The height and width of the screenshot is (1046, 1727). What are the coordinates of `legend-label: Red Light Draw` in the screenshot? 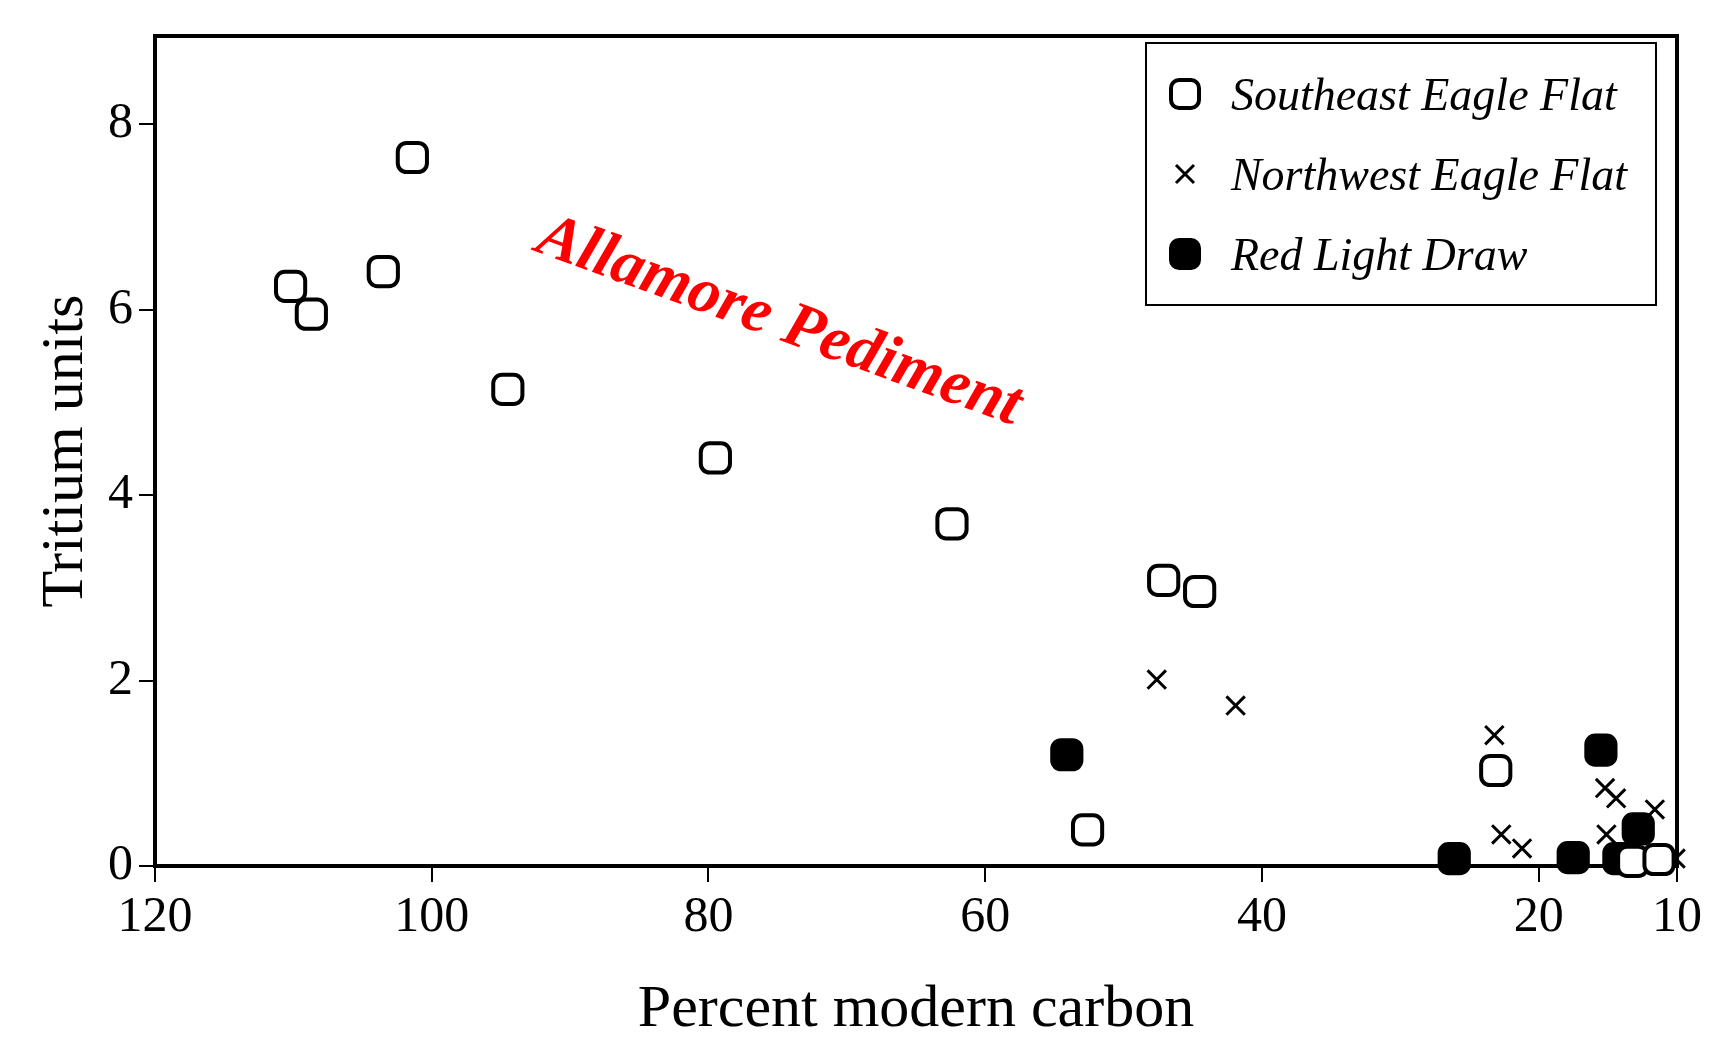 It's located at (1379, 254).